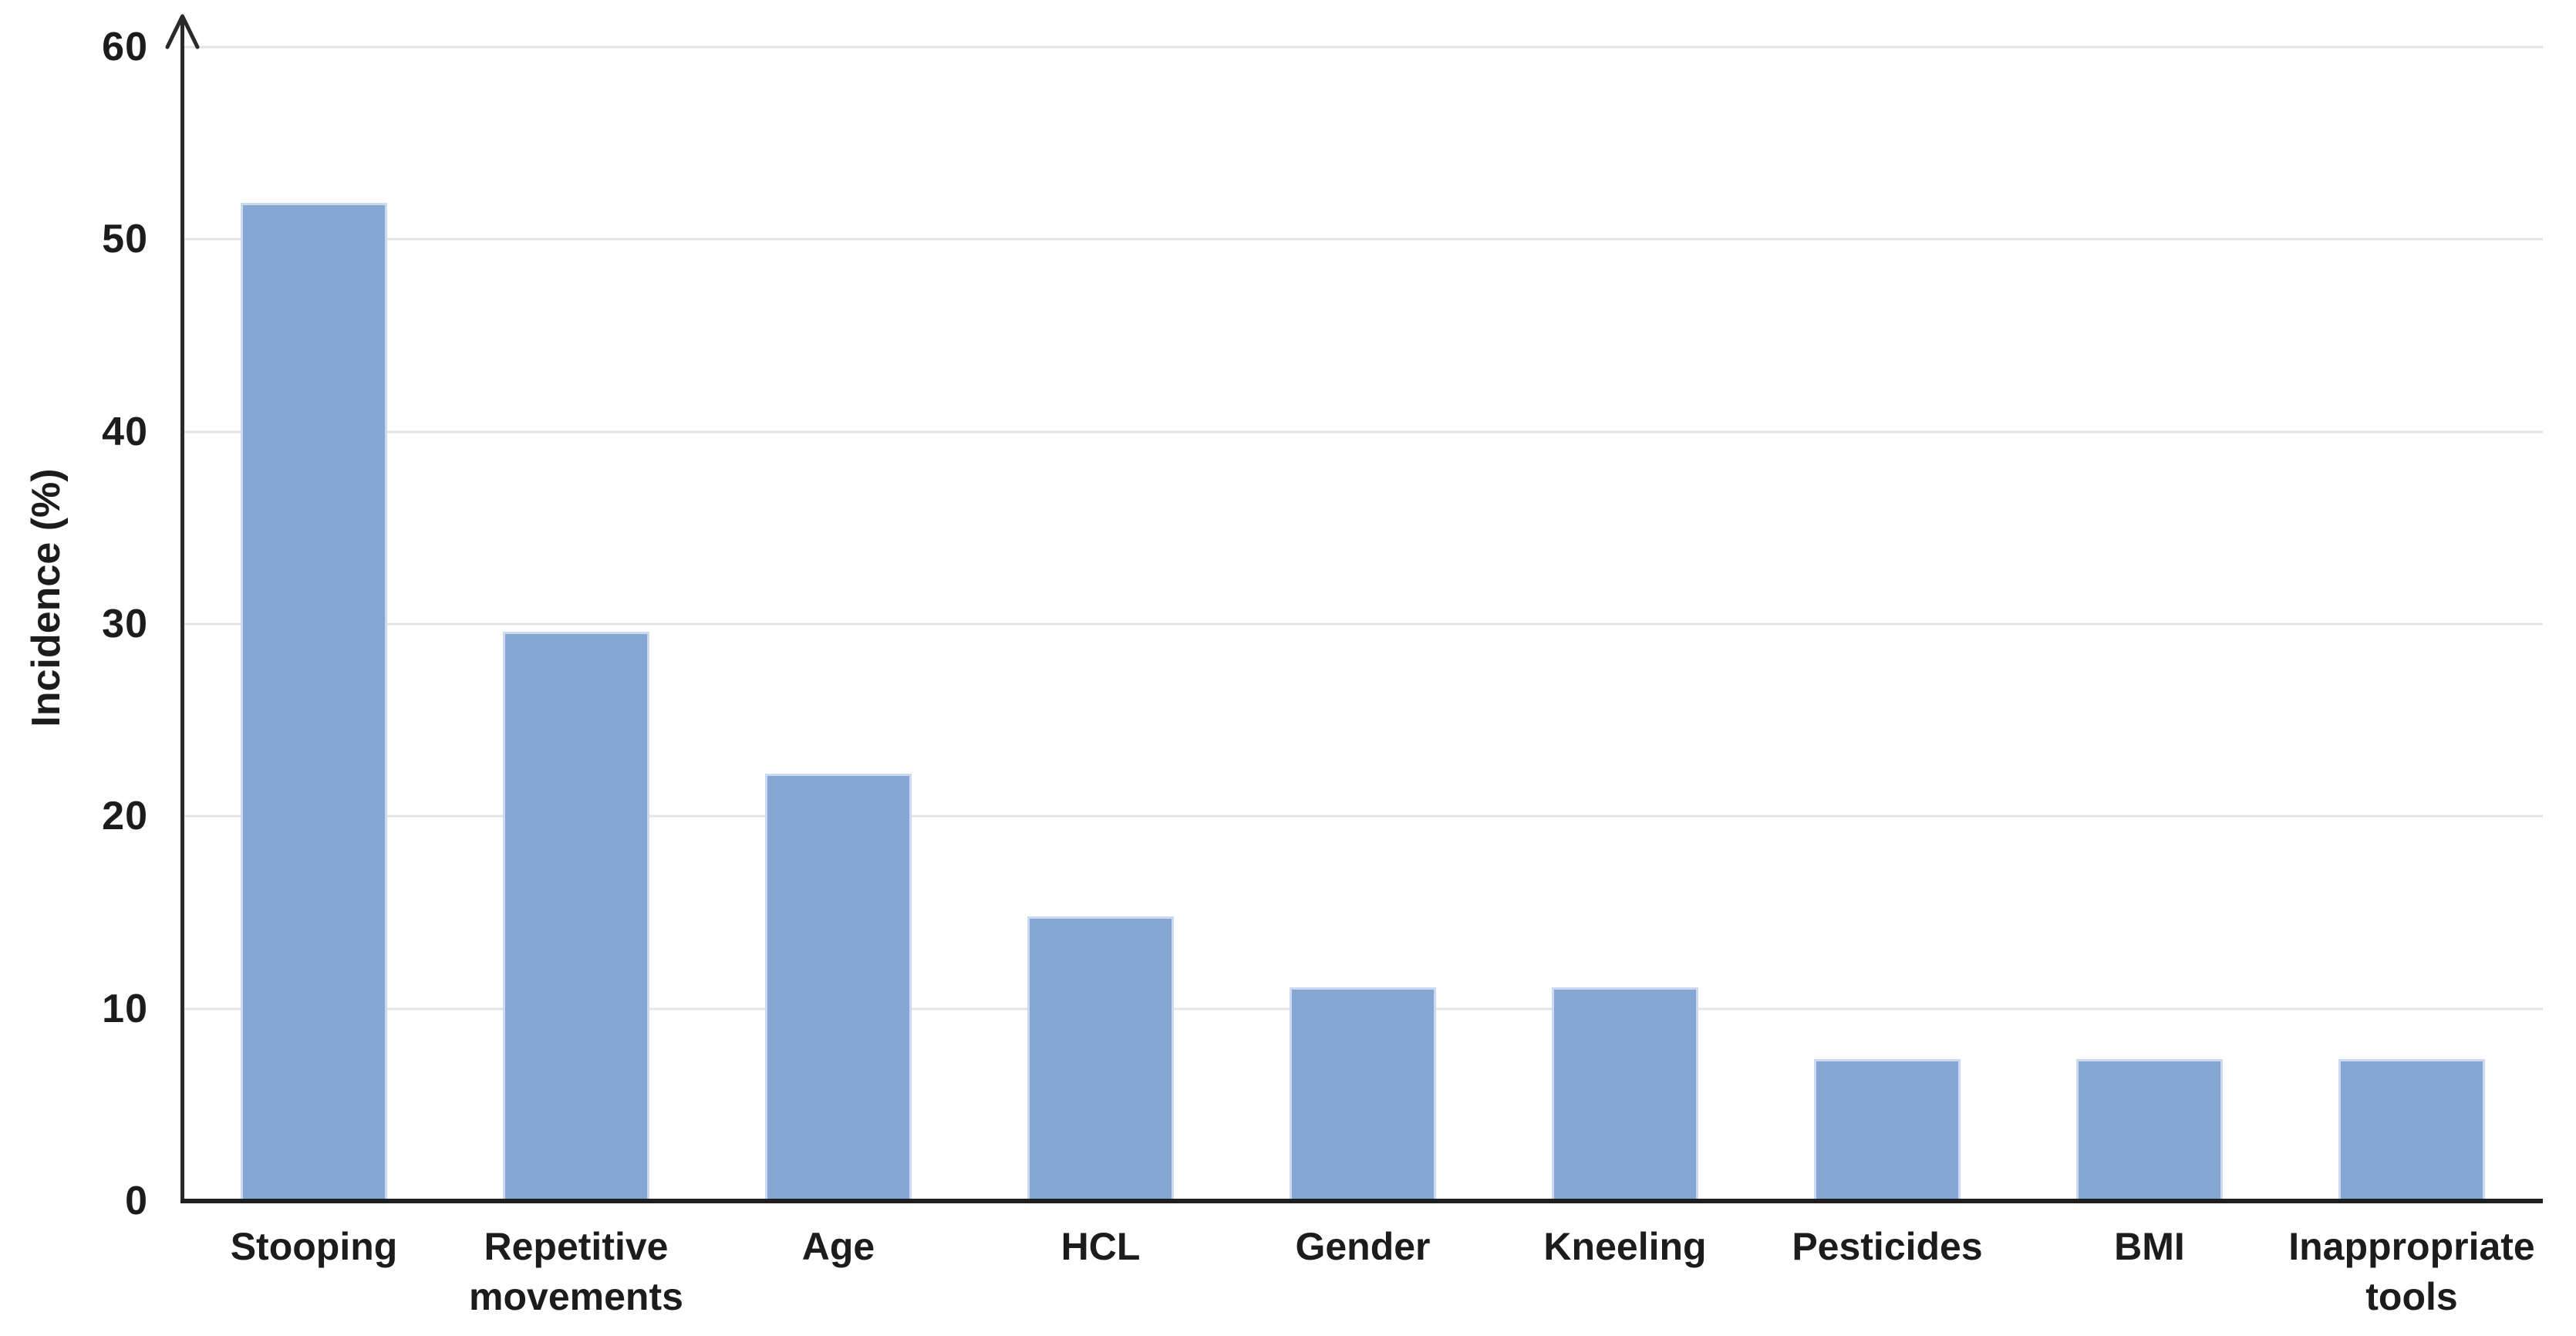  Describe the element at coordinates (125, 1008) in the screenshot. I see `y-tick-label: 10` at that location.